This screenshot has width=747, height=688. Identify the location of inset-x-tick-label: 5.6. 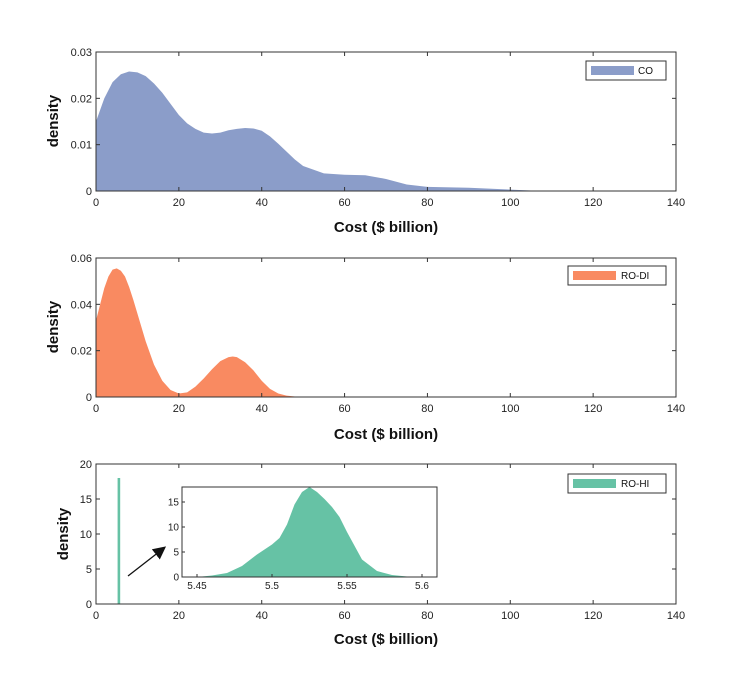
(422, 586).